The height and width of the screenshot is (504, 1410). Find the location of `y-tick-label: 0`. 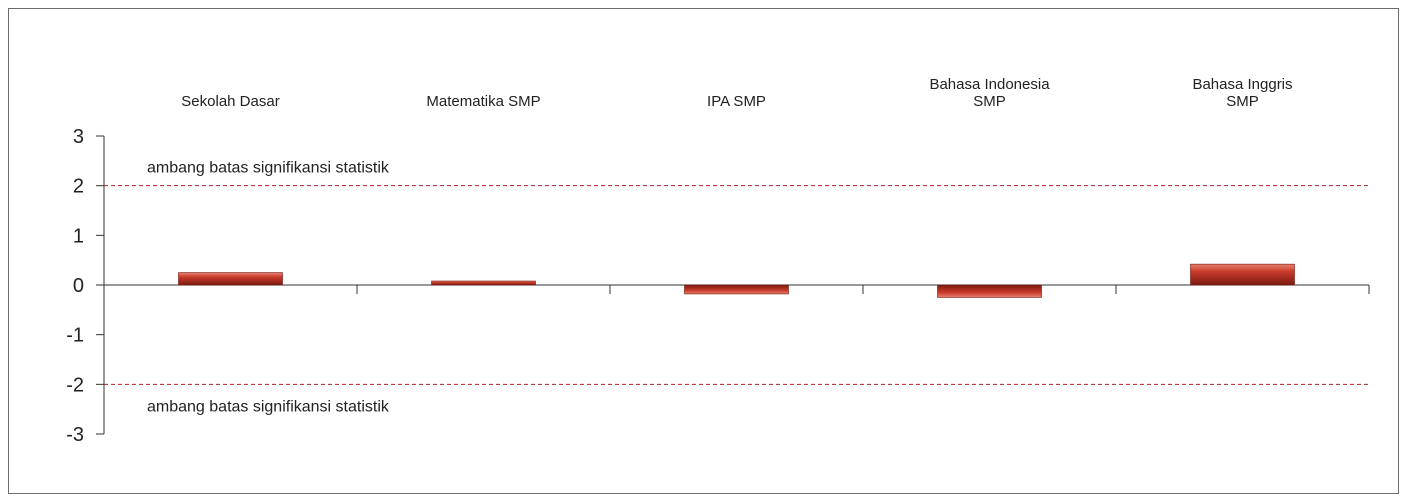

y-tick-label: 0 is located at coordinates (78, 286).